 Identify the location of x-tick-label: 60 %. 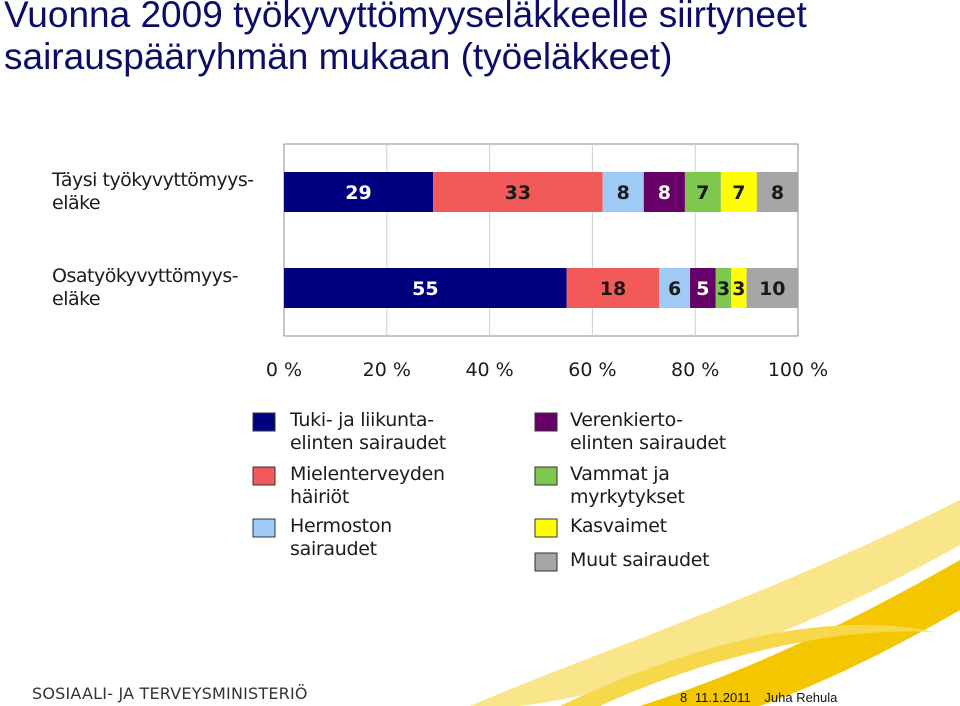
(592, 370).